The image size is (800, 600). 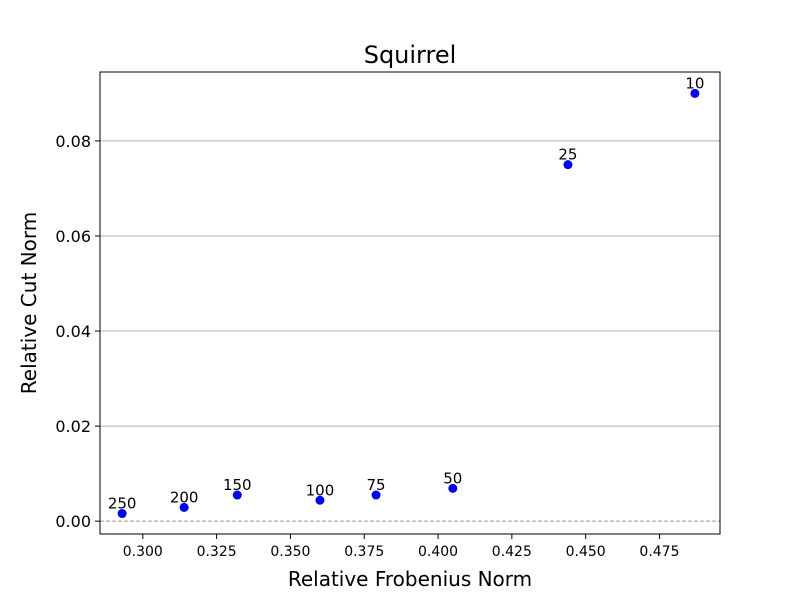 I want to click on point-label: 75, so click(x=376, y=485).